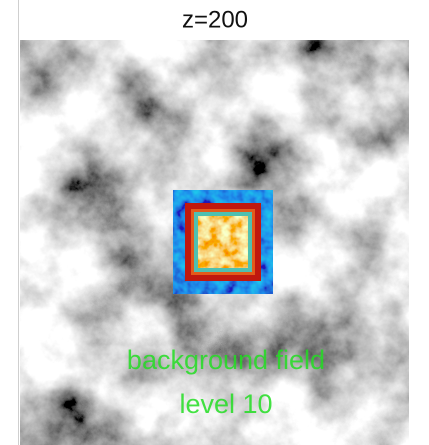 The image size is (429, 445). Describe the element at coordinates (215, 19) in the screenshot. I see `panel-title: z=200` at that location.